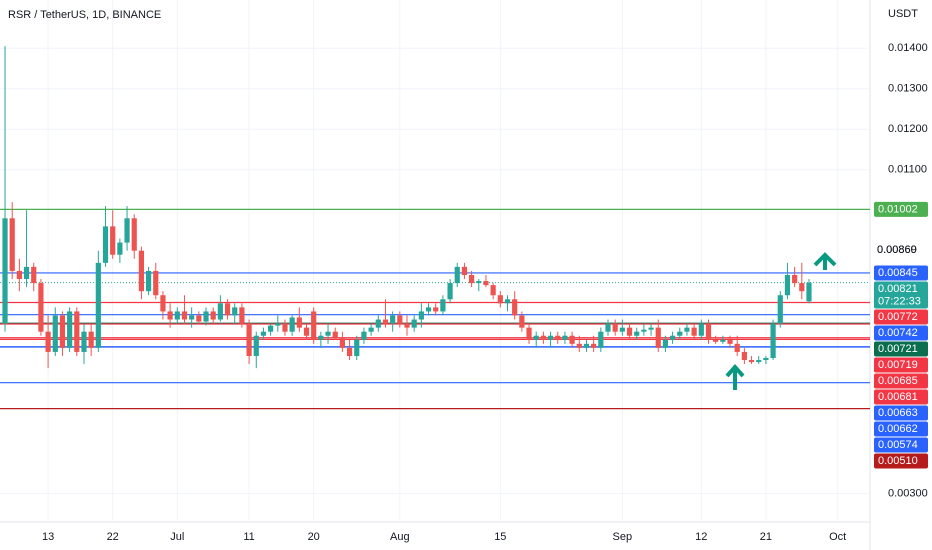  What do you see at coordinates (837, 537) in the screenshot?
I see `x-tick-label: Oct` at bounding box center [837, 537].